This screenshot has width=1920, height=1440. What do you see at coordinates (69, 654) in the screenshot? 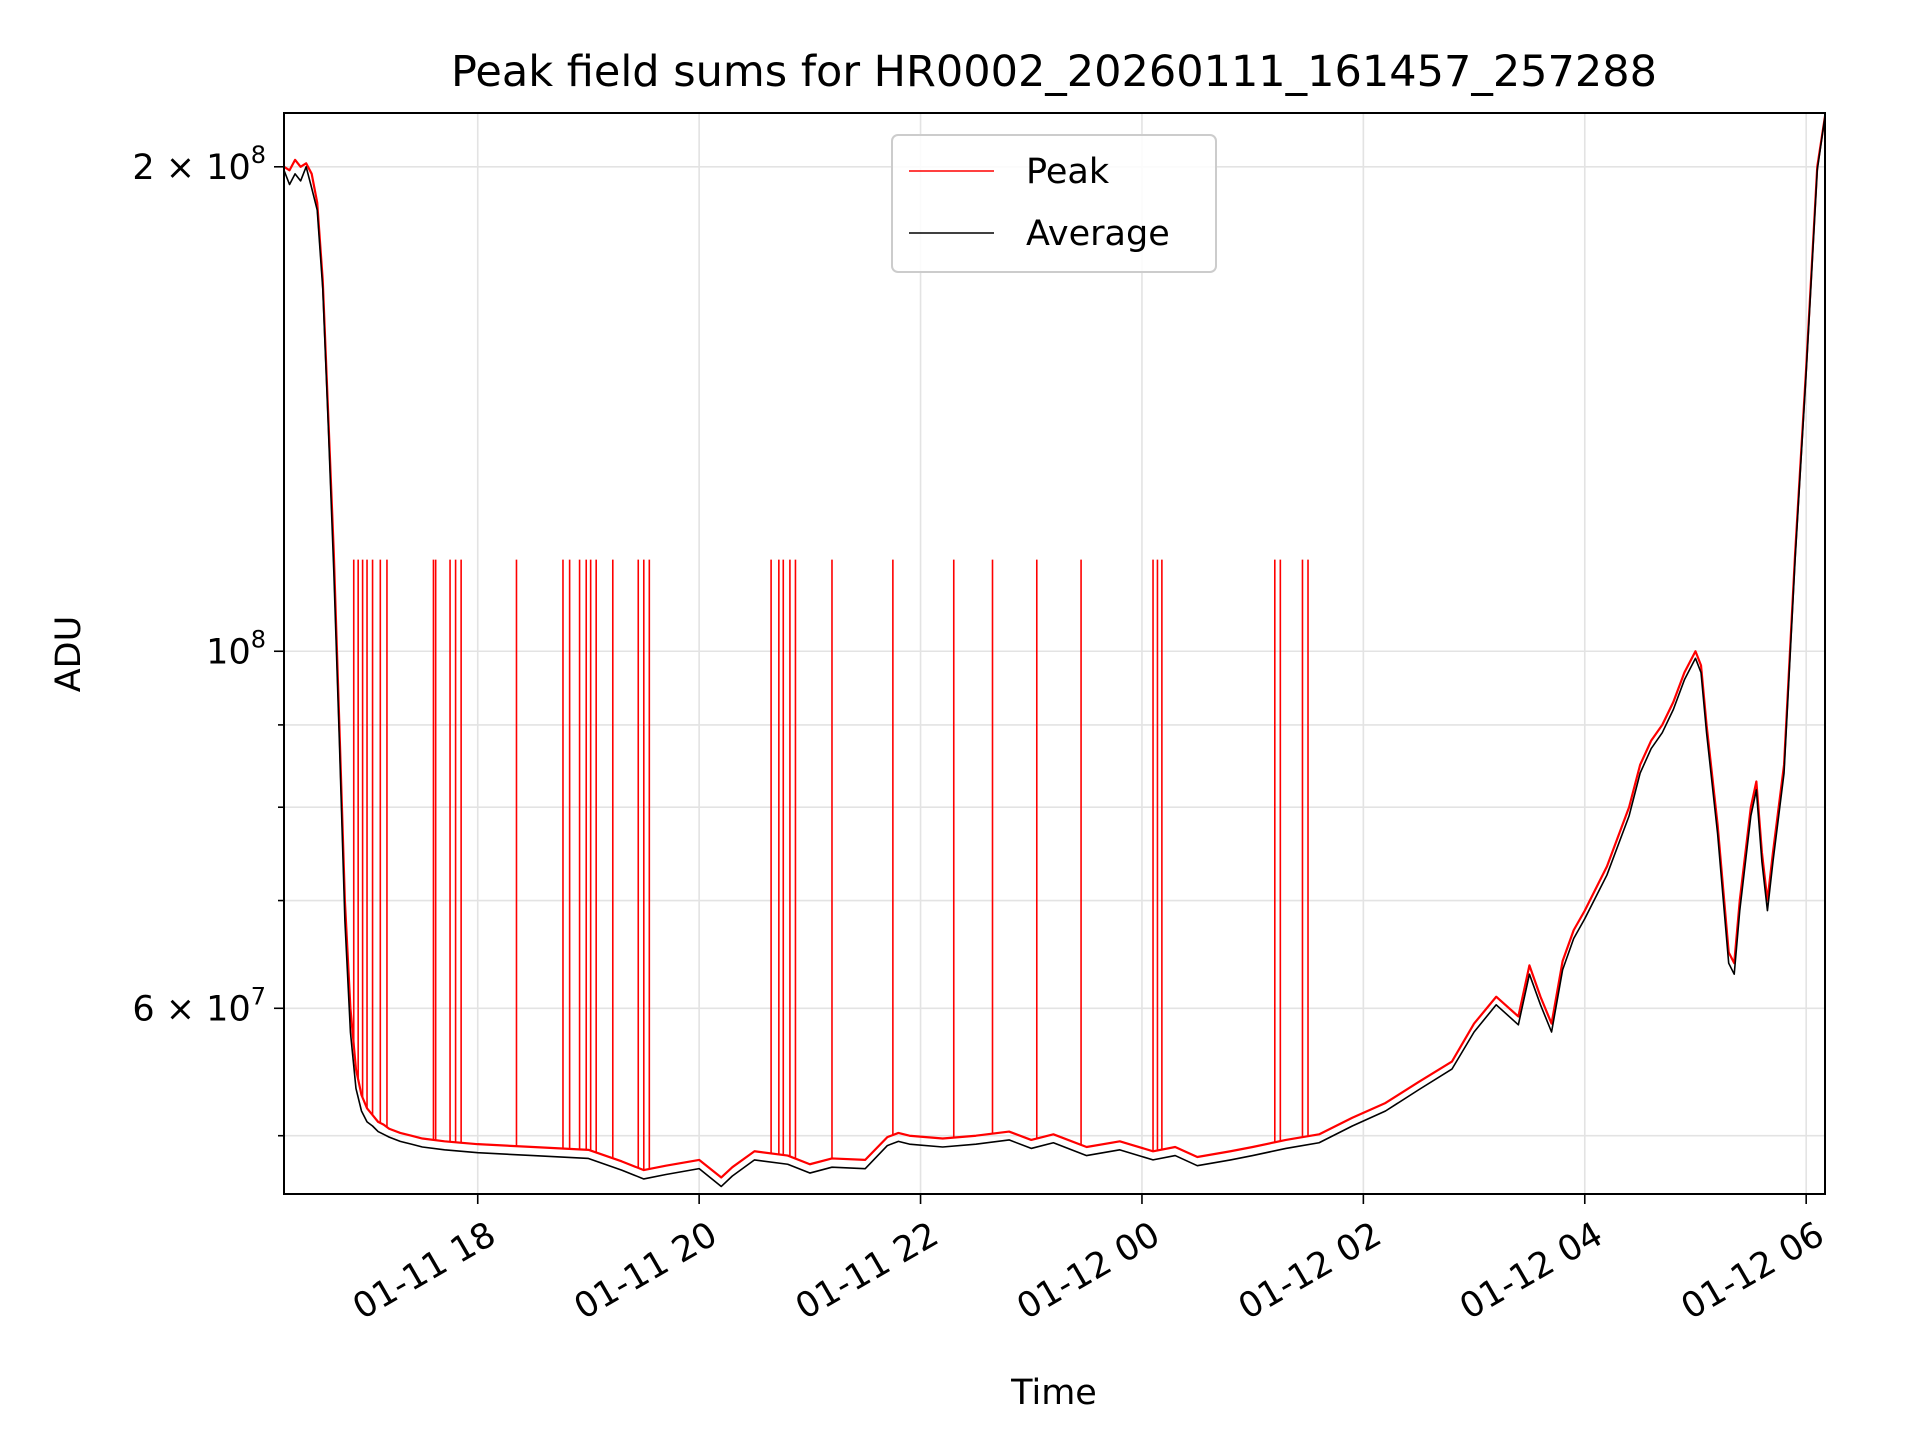
I see `y-axis-label: ADU` at bounding box center [69, 654].